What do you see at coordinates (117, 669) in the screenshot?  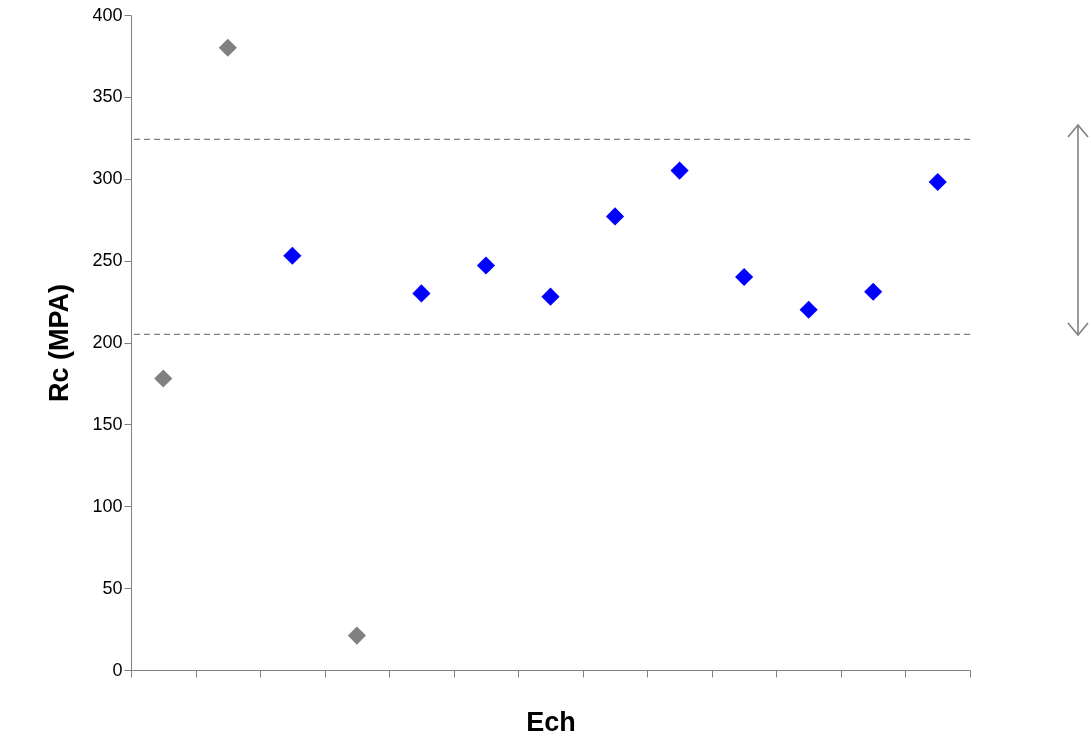 I see `y-tick-label: 0` at bounding box center [117, 669].